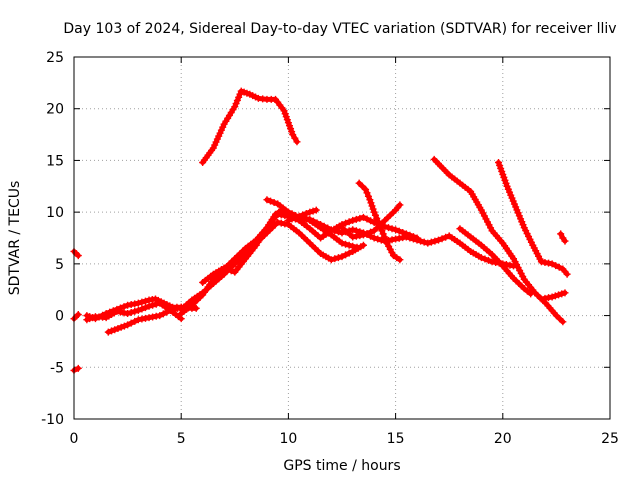 Image resolution: width=640 pixels, height=480 pixels. Describe the element at coordinates (55, 110) in the screenshot. I see `y-tick-label: 20` at that location.